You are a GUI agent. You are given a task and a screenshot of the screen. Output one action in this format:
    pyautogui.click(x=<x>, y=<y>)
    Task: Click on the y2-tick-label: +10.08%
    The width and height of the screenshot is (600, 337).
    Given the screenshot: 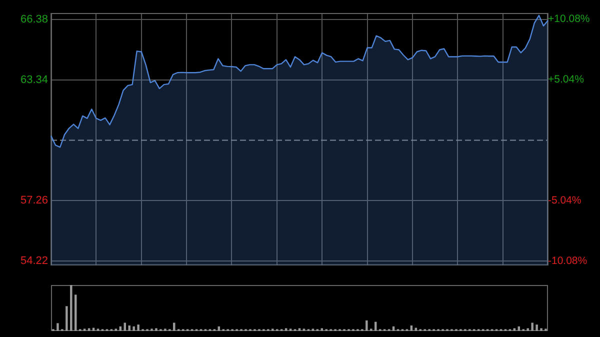 What is the action you would take?
    pyautogui.click(x=569, y=19)
    